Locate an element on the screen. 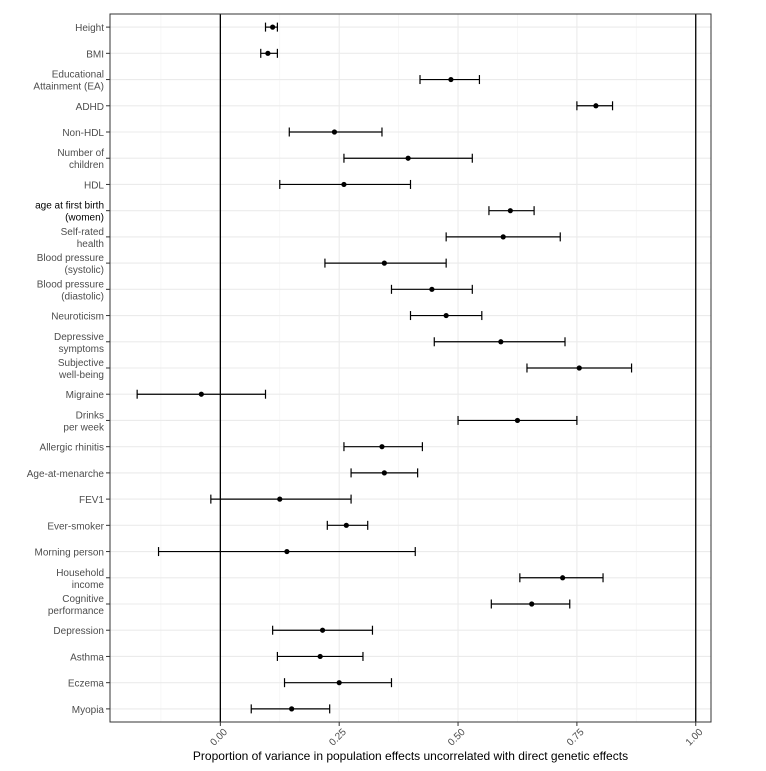 The image size is (766, 771). y-tick-label: Myopia is located at coordinates (88, 710).